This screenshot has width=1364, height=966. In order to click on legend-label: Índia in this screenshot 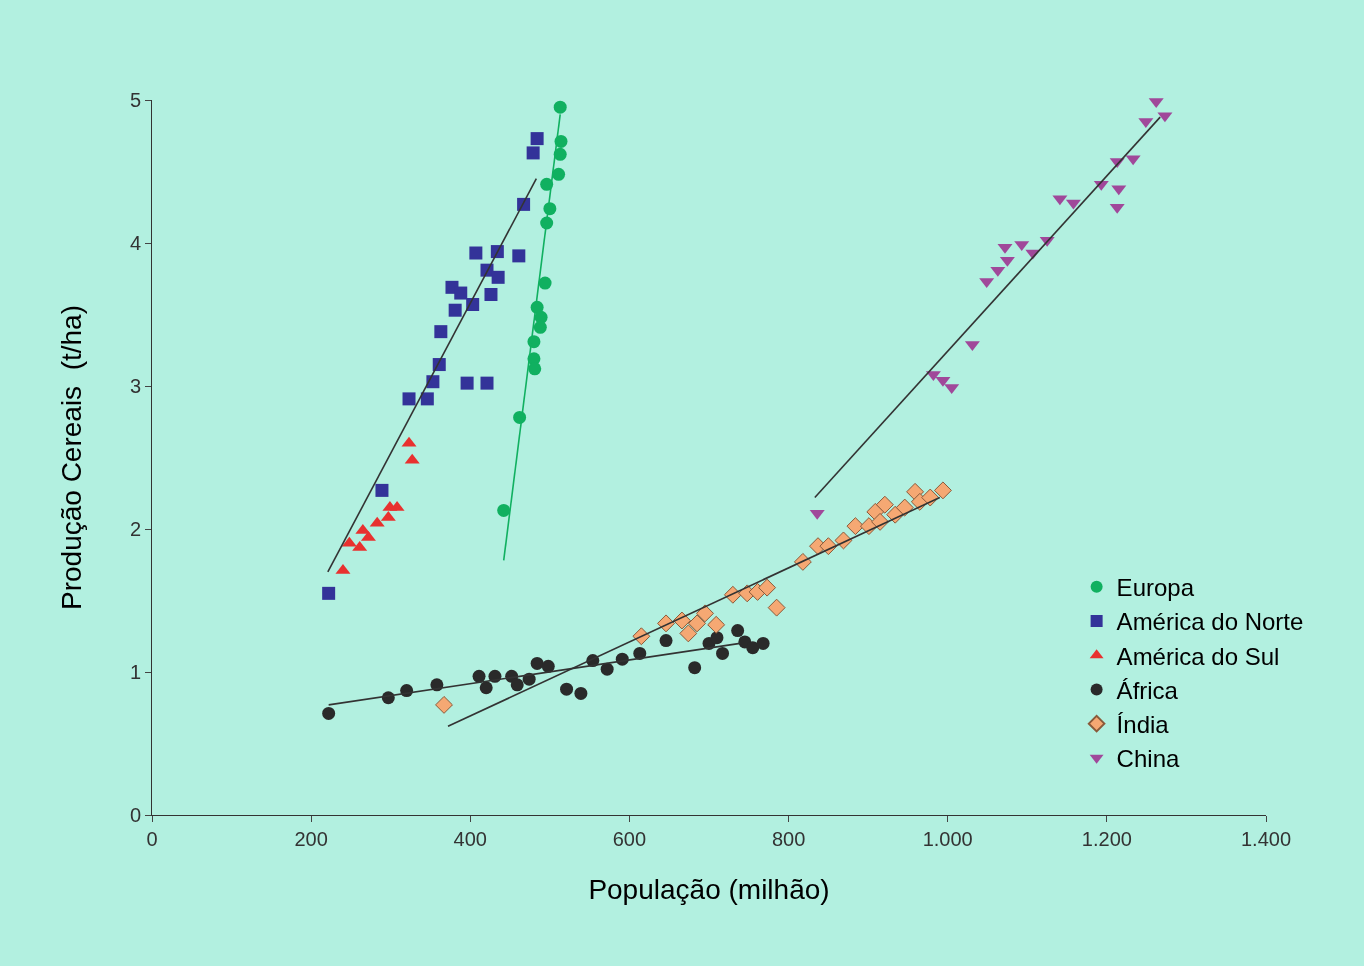, I will do `click(1143, 725)`.